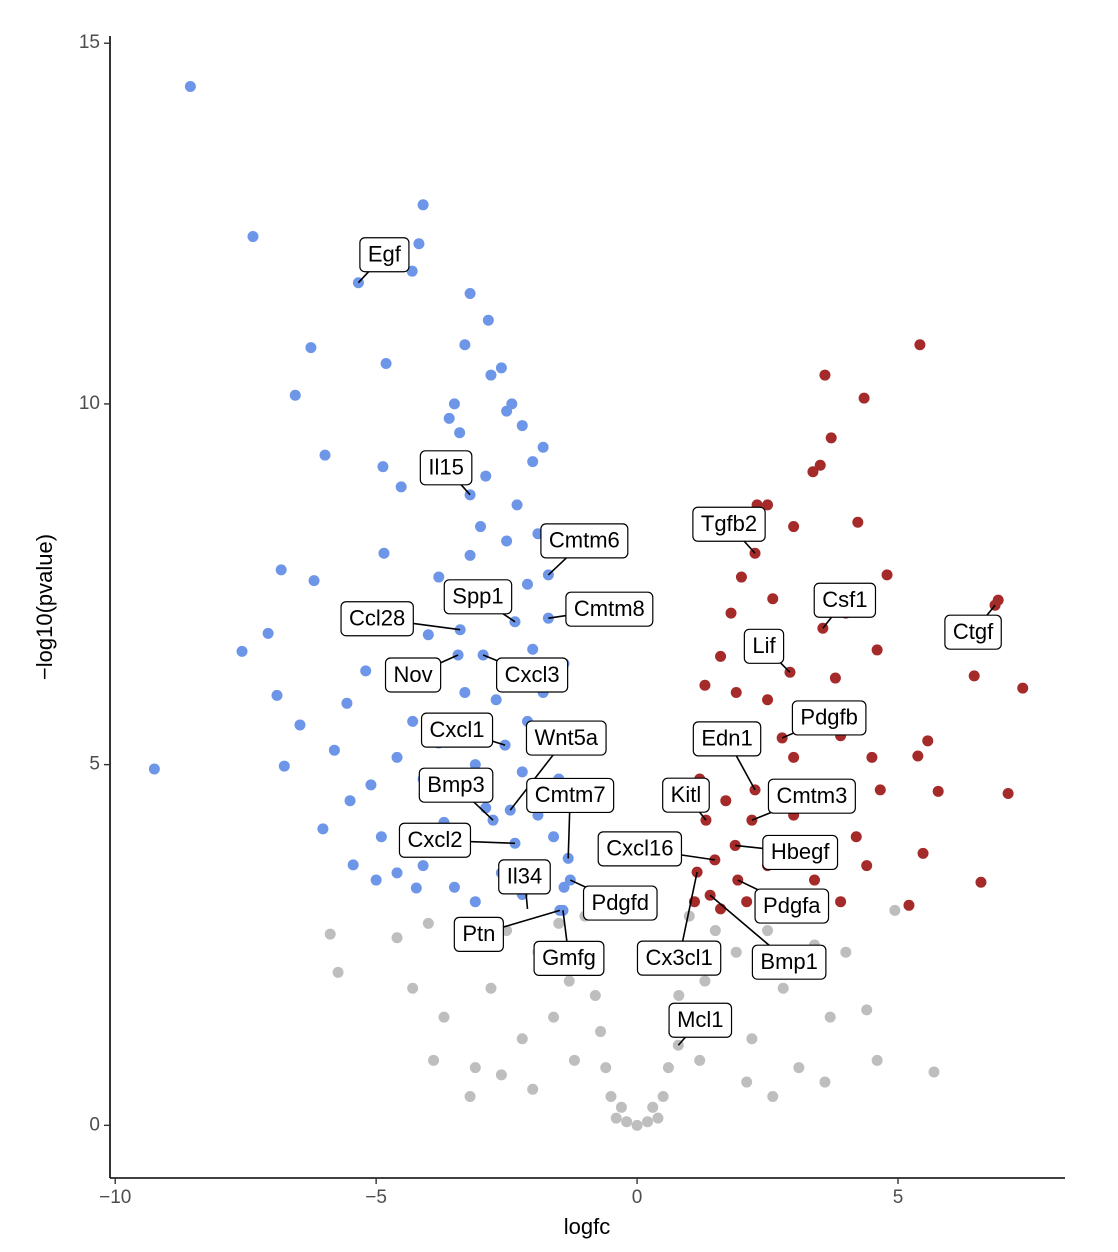  I want to click on annotation-label: Cmtm7, so click(570, 795).